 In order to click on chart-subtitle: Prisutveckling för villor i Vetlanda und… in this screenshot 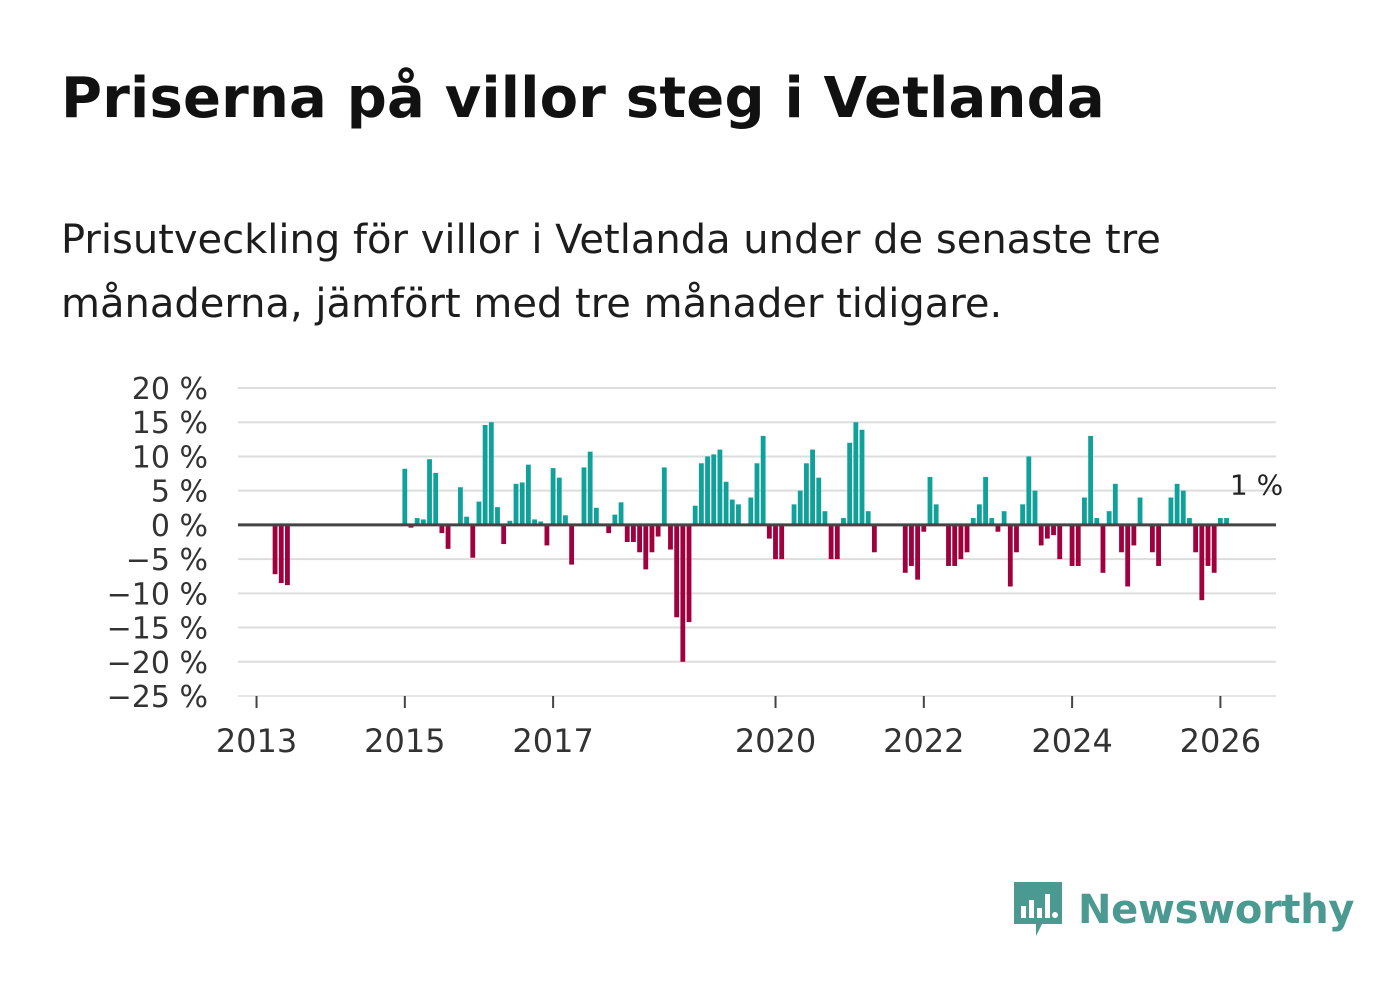, I will do `click(611, 272)`.